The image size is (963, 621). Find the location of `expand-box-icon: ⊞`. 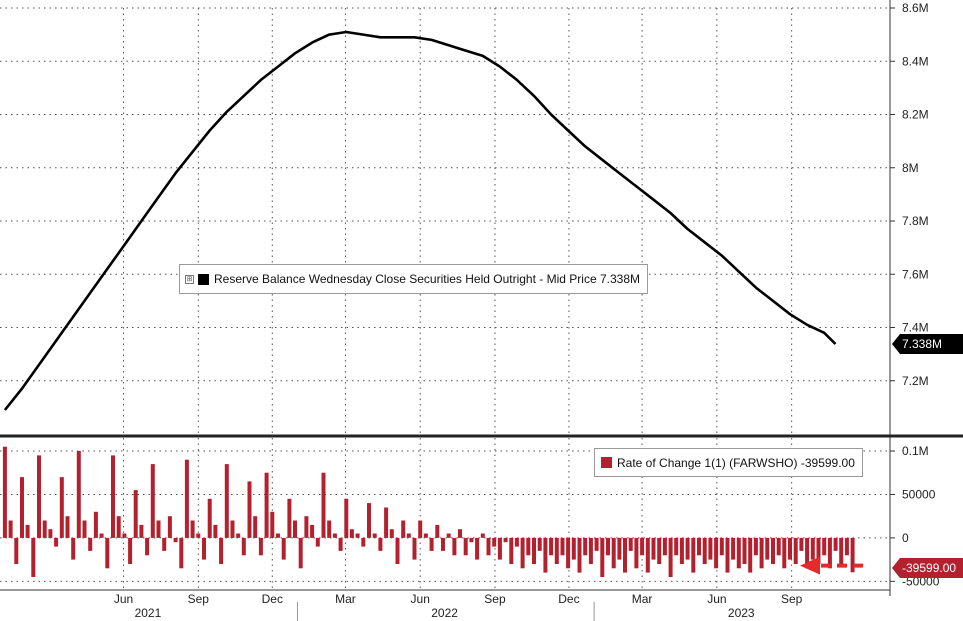

expand-box-icon: ⊞ is located at coordinates (189, 279).